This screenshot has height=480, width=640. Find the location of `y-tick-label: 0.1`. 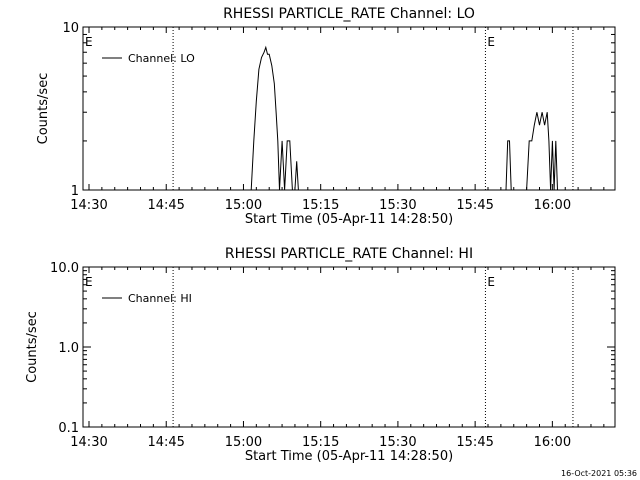

y-tick-label: 0.1 is located at coordinates (68, 428).